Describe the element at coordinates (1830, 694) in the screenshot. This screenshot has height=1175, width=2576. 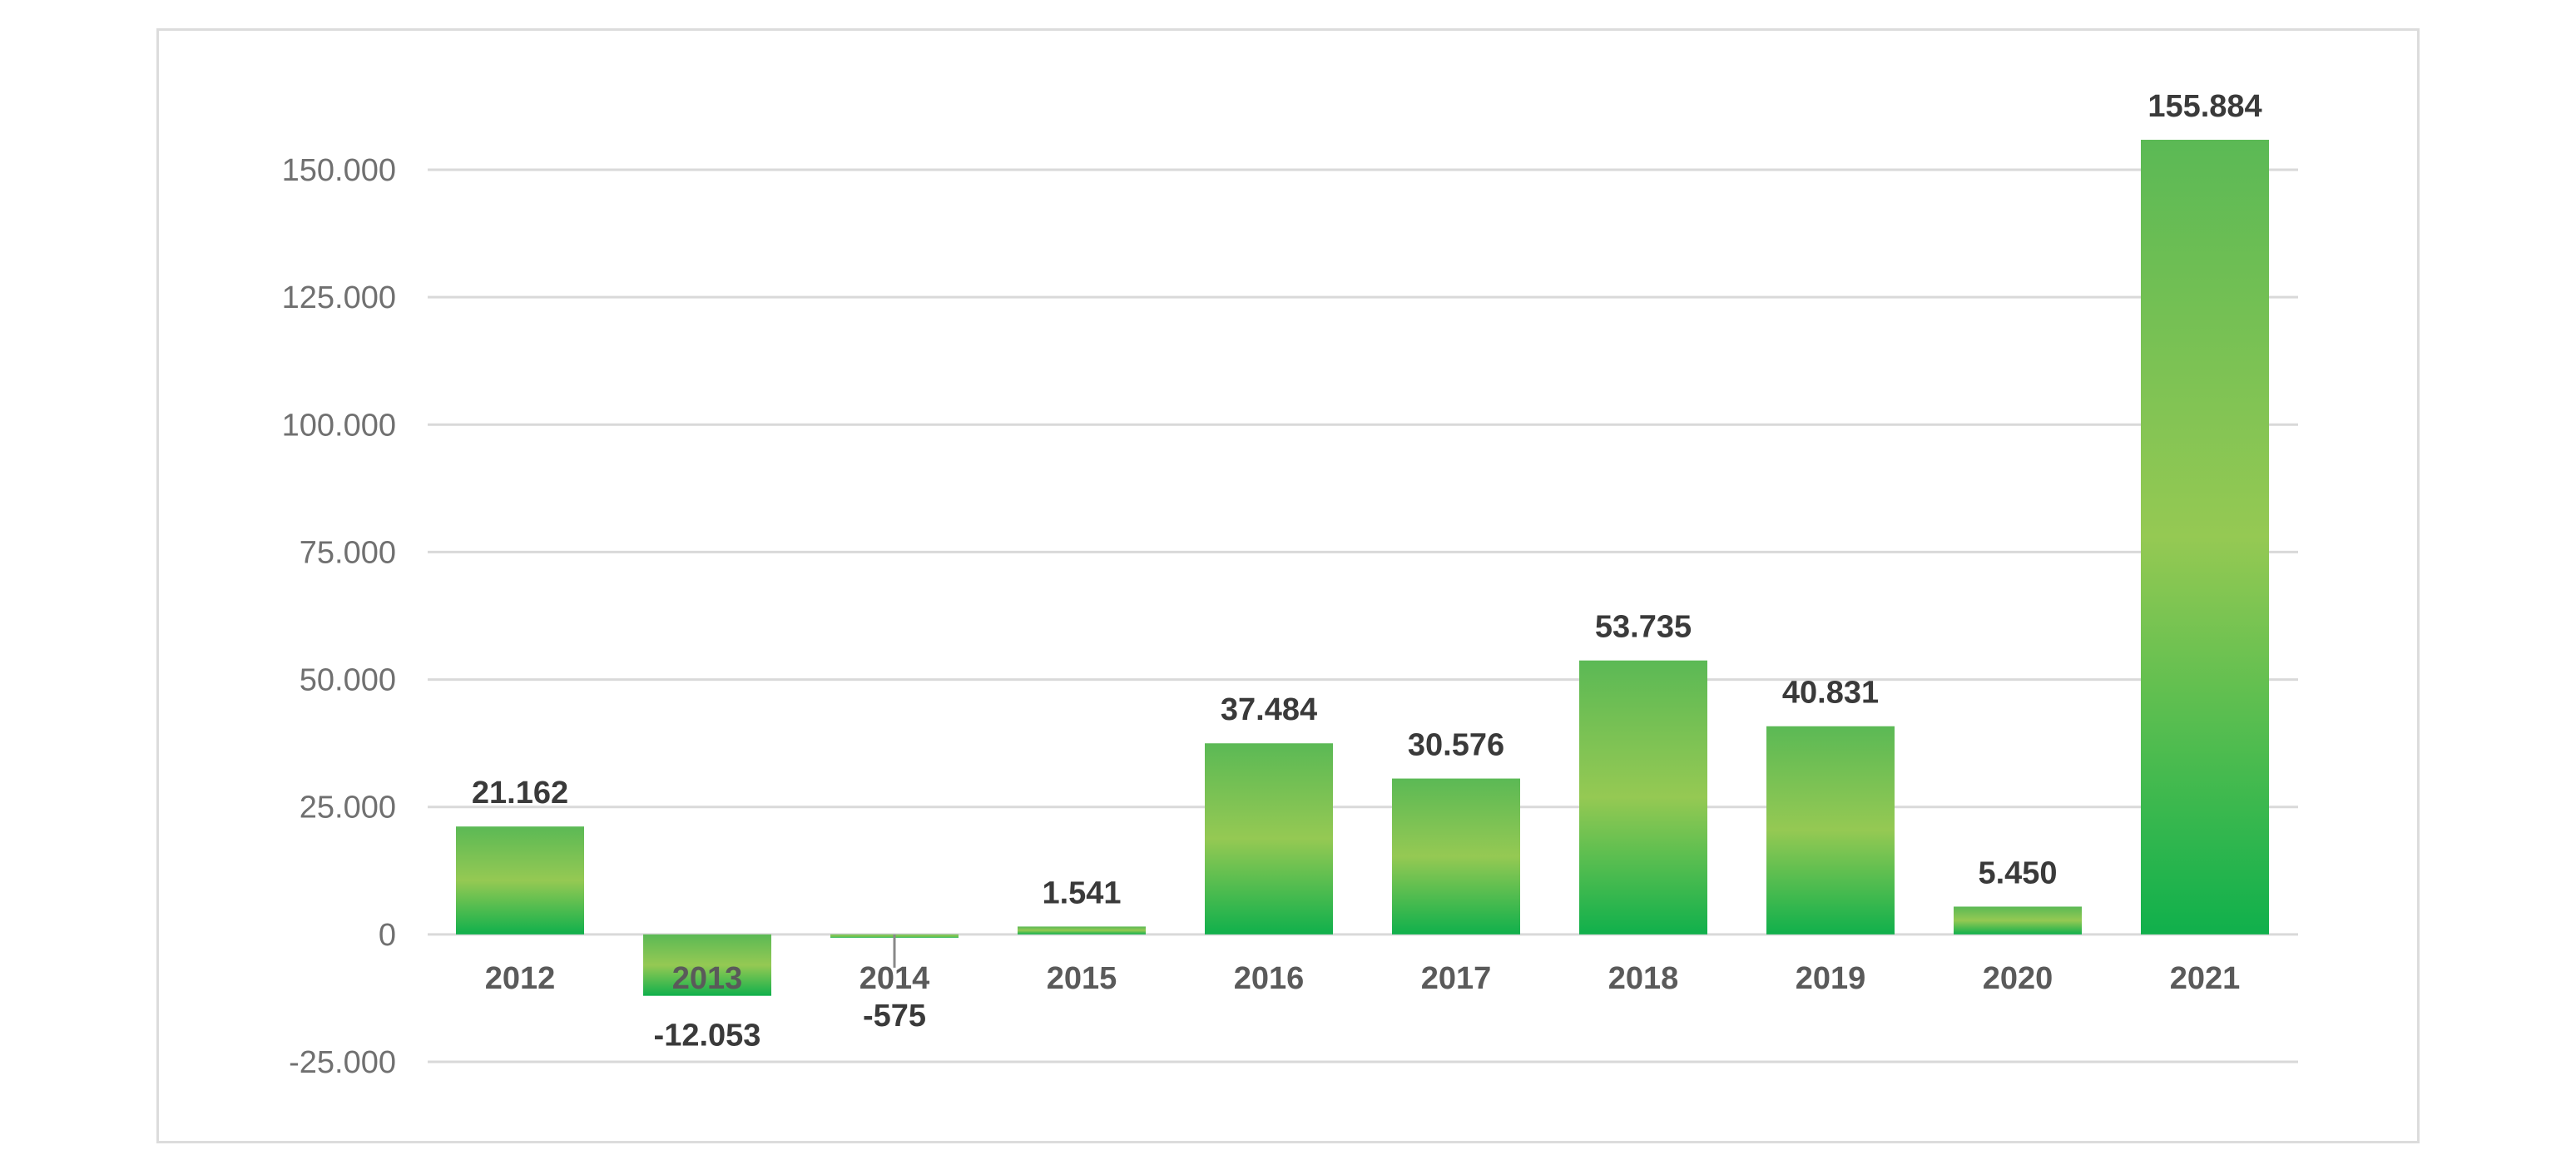
I see `data-label: 40.831` at that location.